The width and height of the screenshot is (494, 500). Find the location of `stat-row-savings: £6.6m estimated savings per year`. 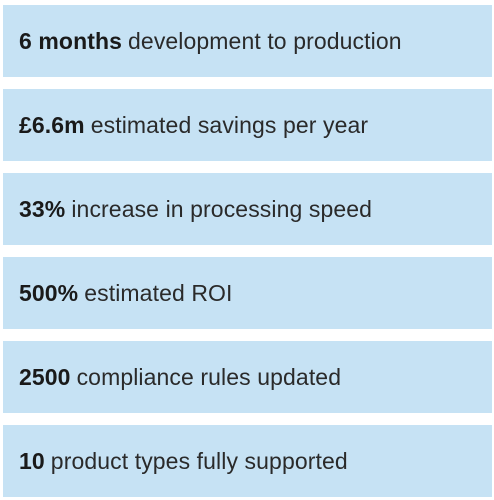

stat-row-savings: £6.6m estimated savings per year is located at coordinates (247, 125).